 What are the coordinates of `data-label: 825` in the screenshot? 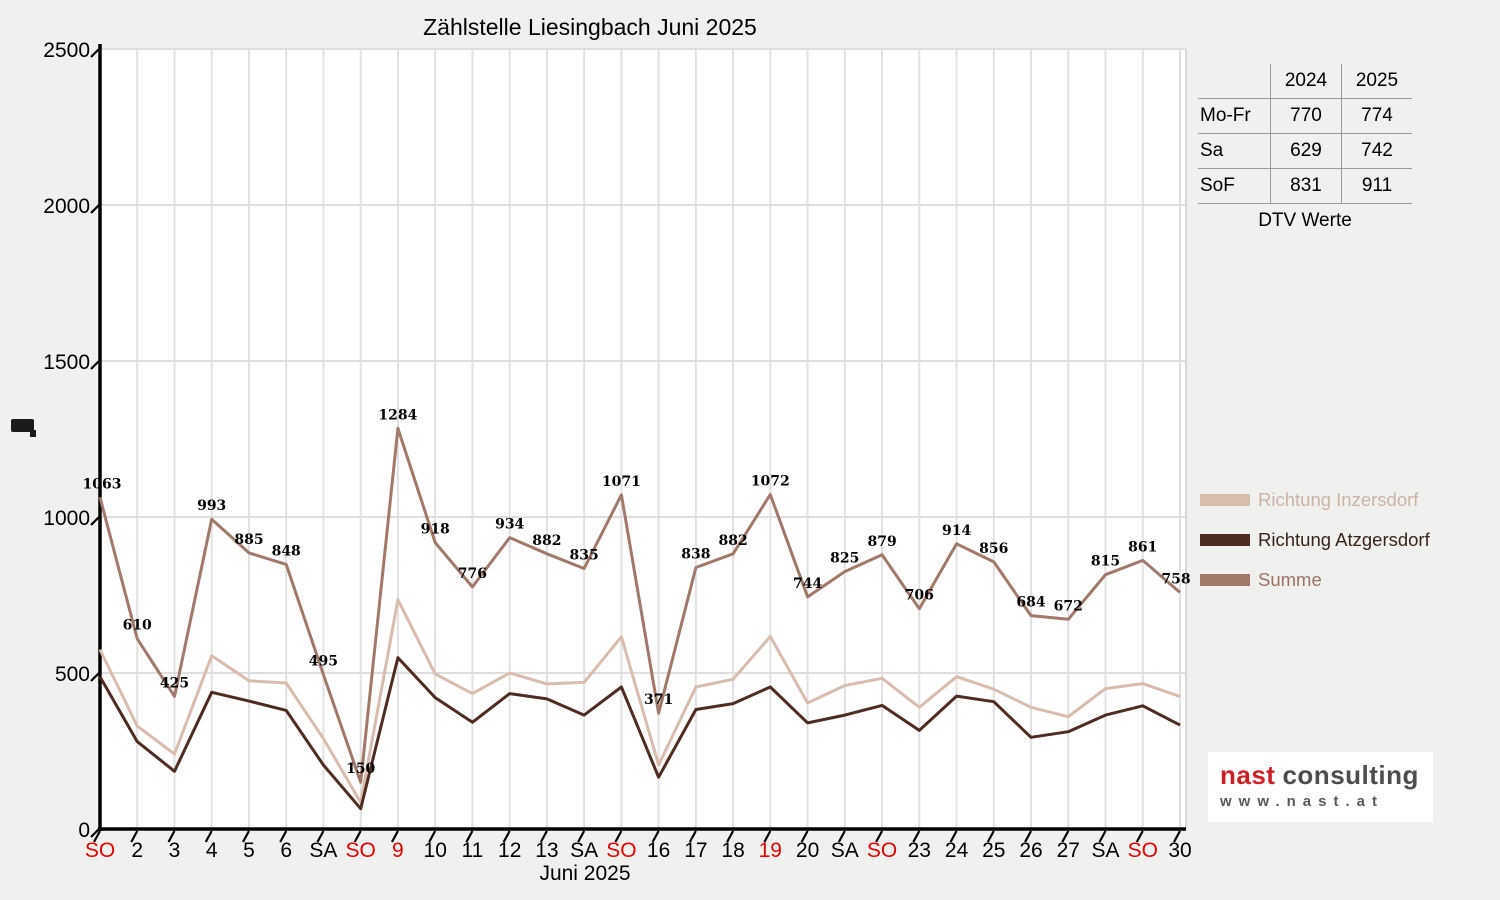 It's located at (844, 559).